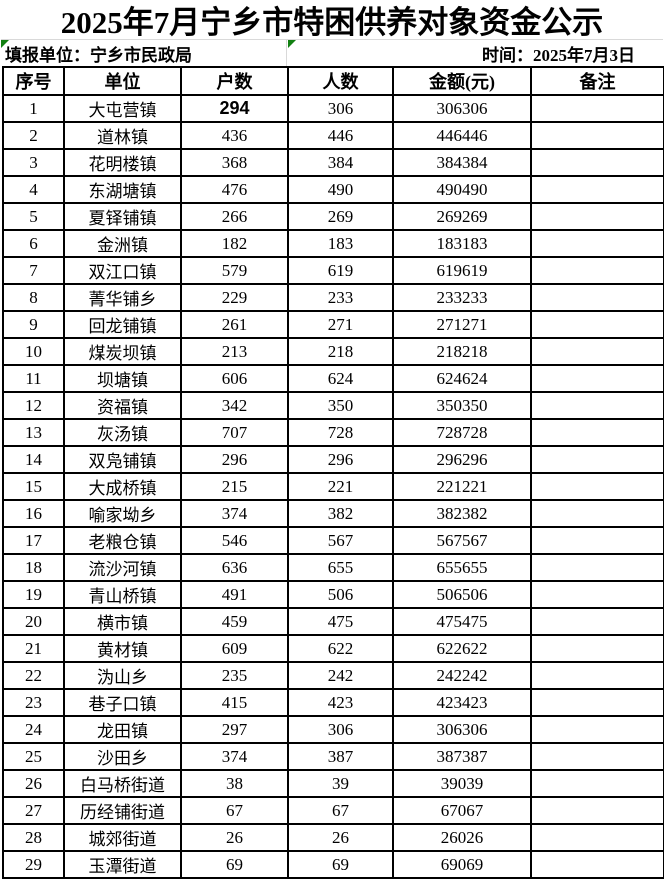  I want to click on cell-unit: 玉潭街道, so click(122, 864).